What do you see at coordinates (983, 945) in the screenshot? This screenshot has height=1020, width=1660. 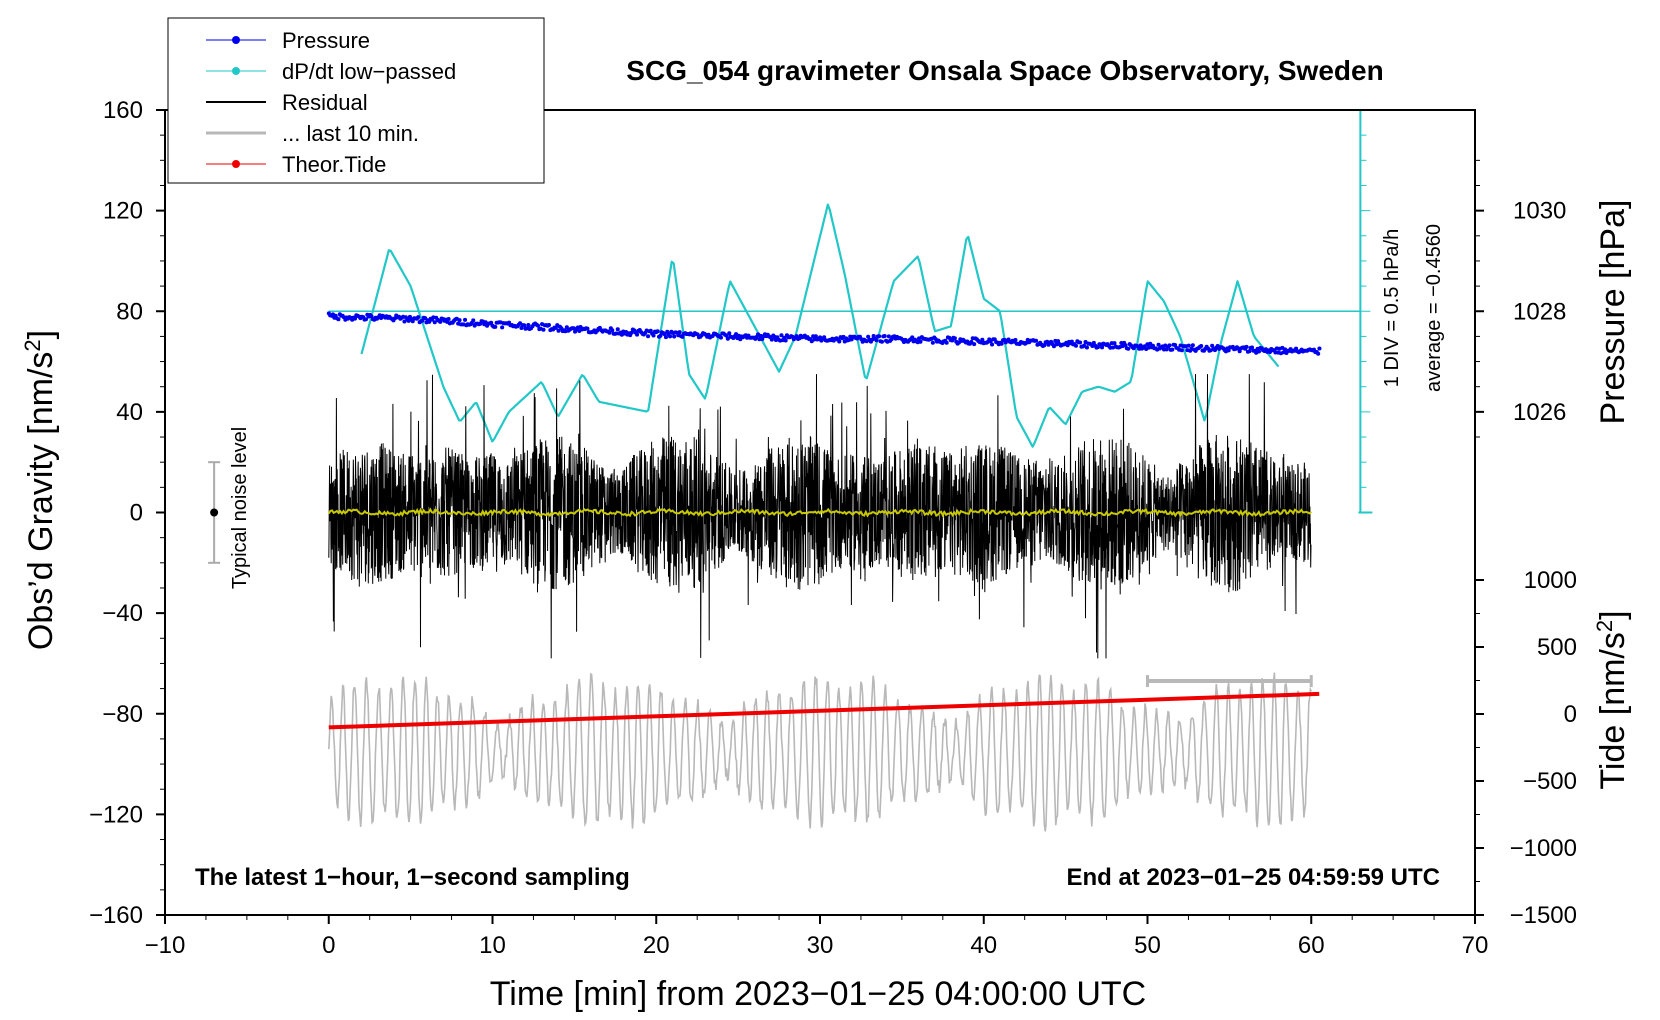 I see `x-tick-label: 40` at bounding box center [983, 945].